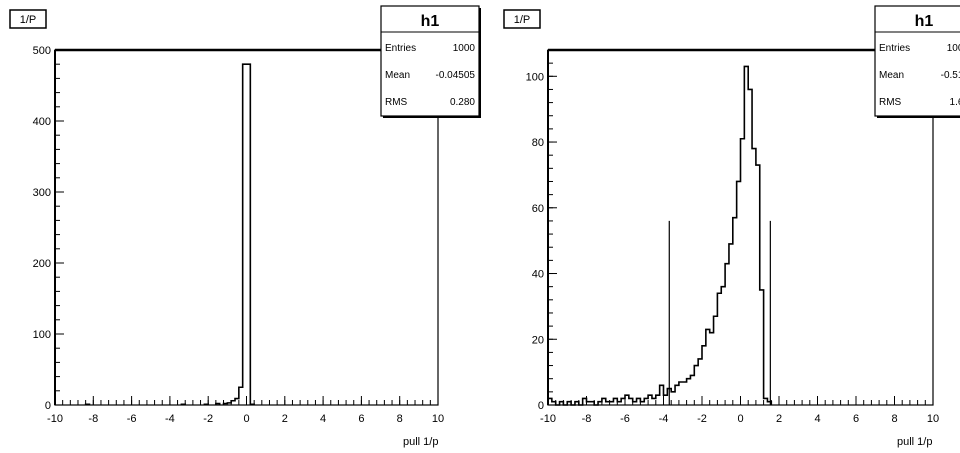 The image size is (960, 453). Describe the element at coordinates (169, 234) in the screenshot. I see `histogram-outline` at that location.